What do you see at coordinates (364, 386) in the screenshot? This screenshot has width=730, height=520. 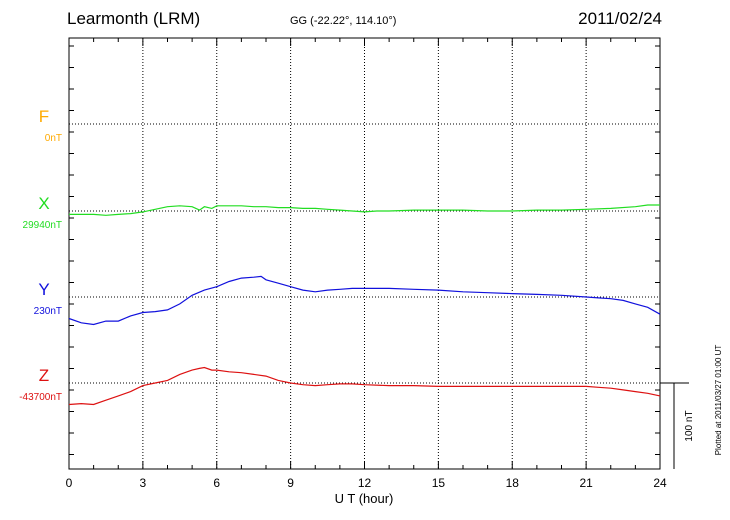 I see `series-line-z` at bounding box center [364, 386].